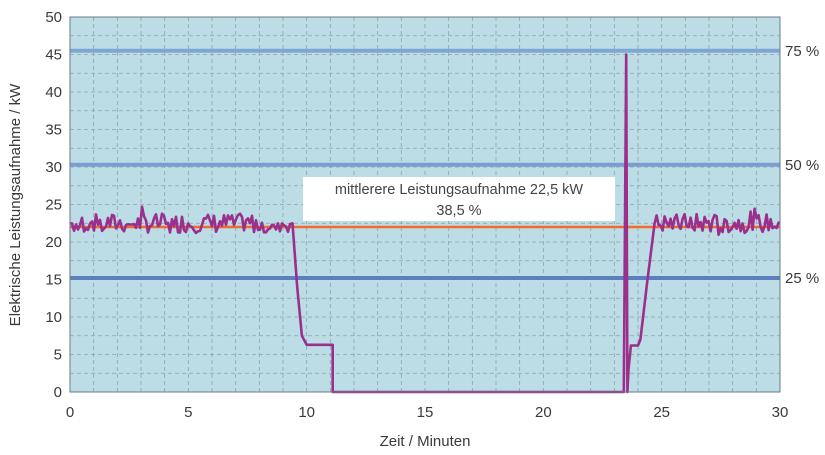 This screenshot has width=825, height=455. I want to click on reference-label: 75 %, so click(802, 51).